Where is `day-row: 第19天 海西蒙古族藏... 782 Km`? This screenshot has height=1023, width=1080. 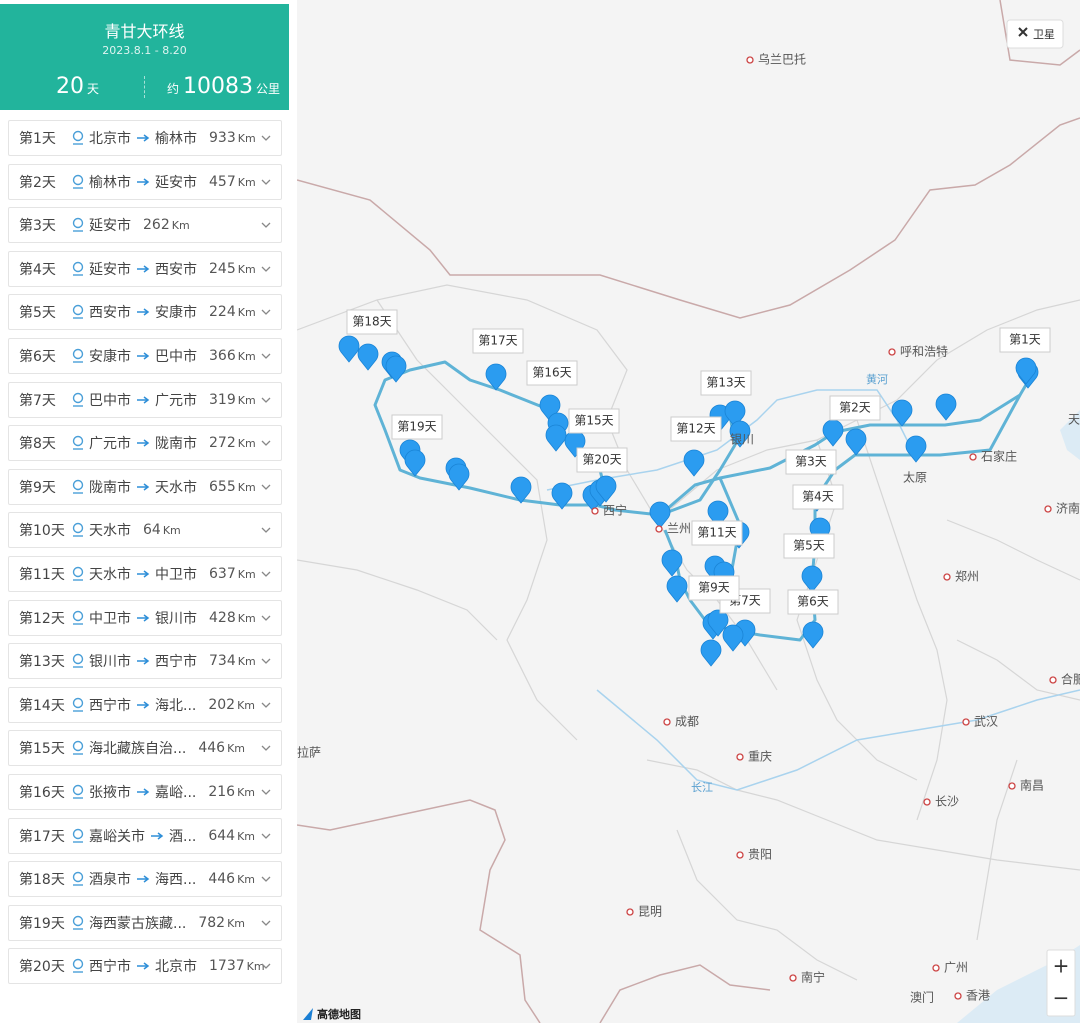 day-row: 第19天 海西蒙古族藏... 782 Km is located at coordinates (145, 922).